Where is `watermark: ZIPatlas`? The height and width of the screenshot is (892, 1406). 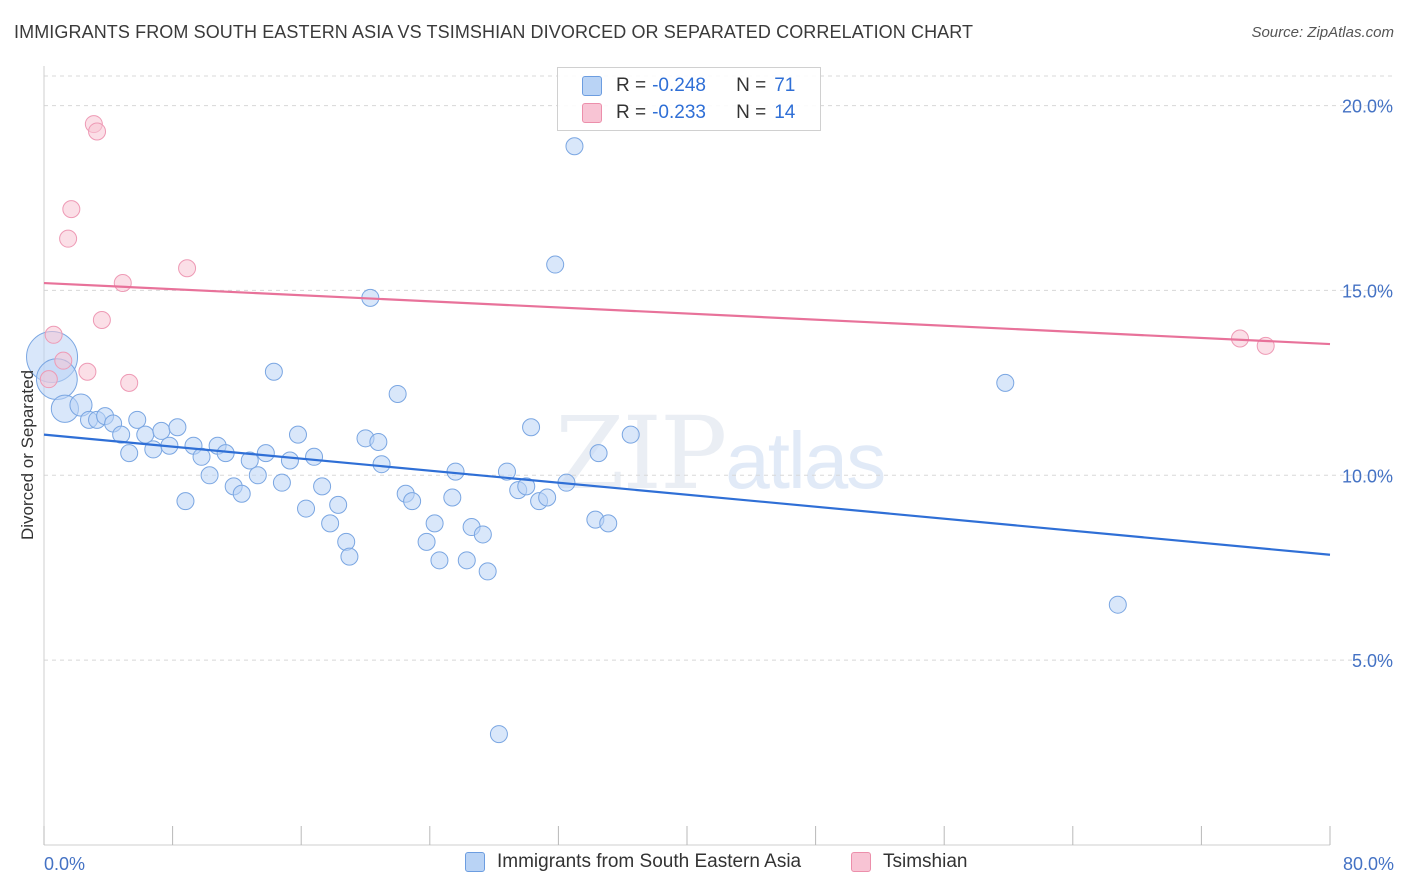 watermark: ZIPatlas is located at coordinates (720, 453).